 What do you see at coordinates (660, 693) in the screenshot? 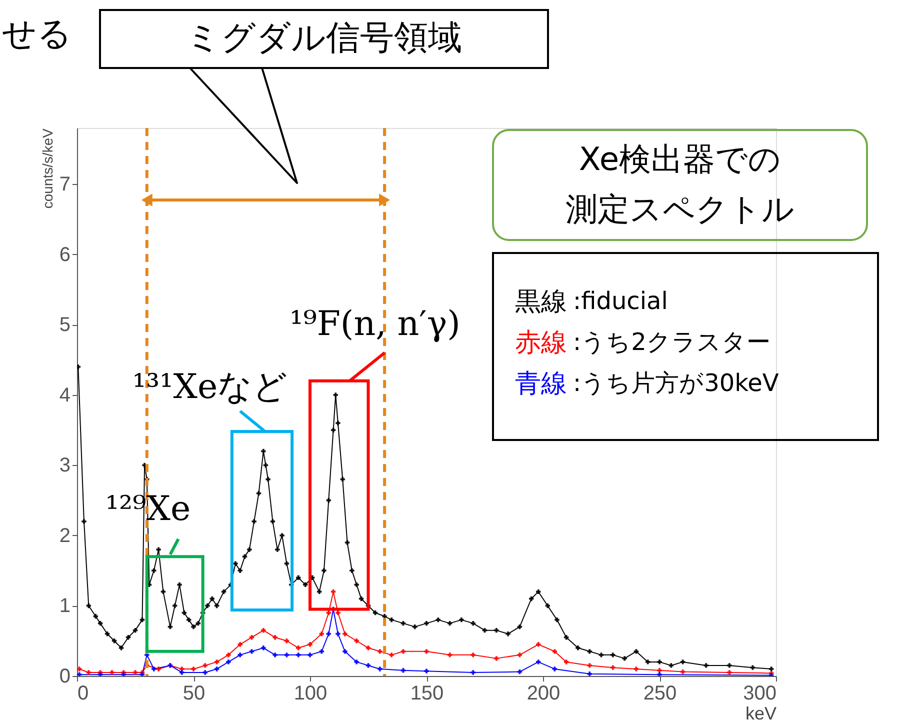
I see `x-tick-label: 250` at bounding box center [660, 693].